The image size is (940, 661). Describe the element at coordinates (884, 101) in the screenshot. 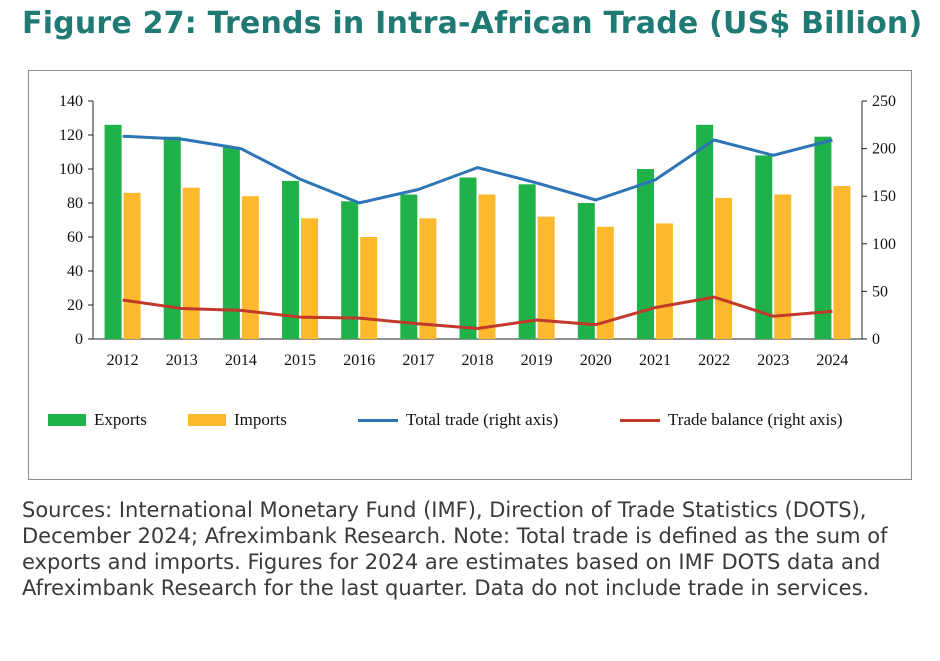

I see `right-tick-label: 250` at that location.